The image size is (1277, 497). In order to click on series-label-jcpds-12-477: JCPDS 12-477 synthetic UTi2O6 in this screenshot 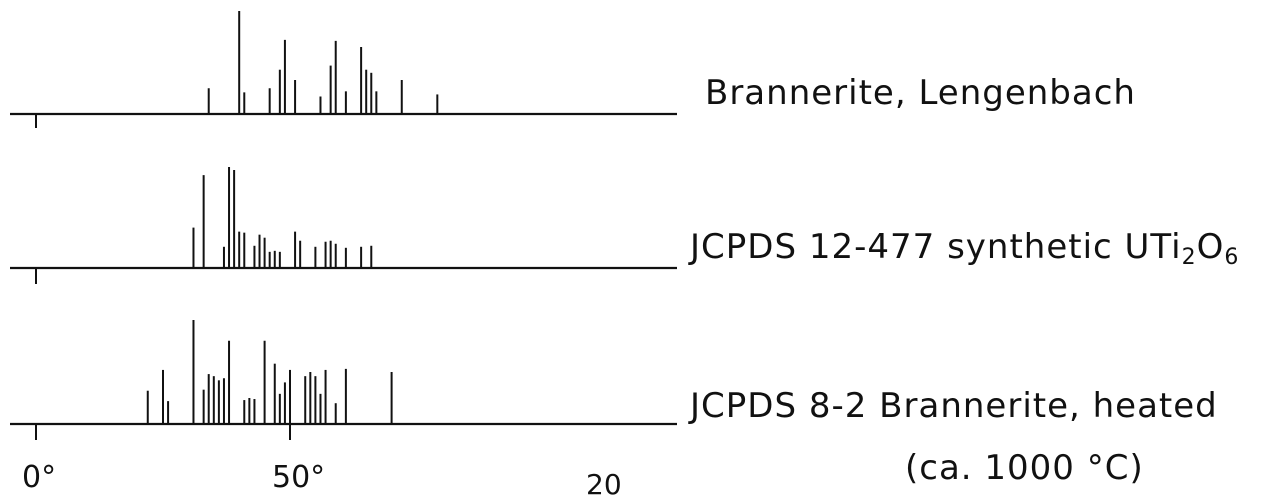, I will do `click(965, 248)`.